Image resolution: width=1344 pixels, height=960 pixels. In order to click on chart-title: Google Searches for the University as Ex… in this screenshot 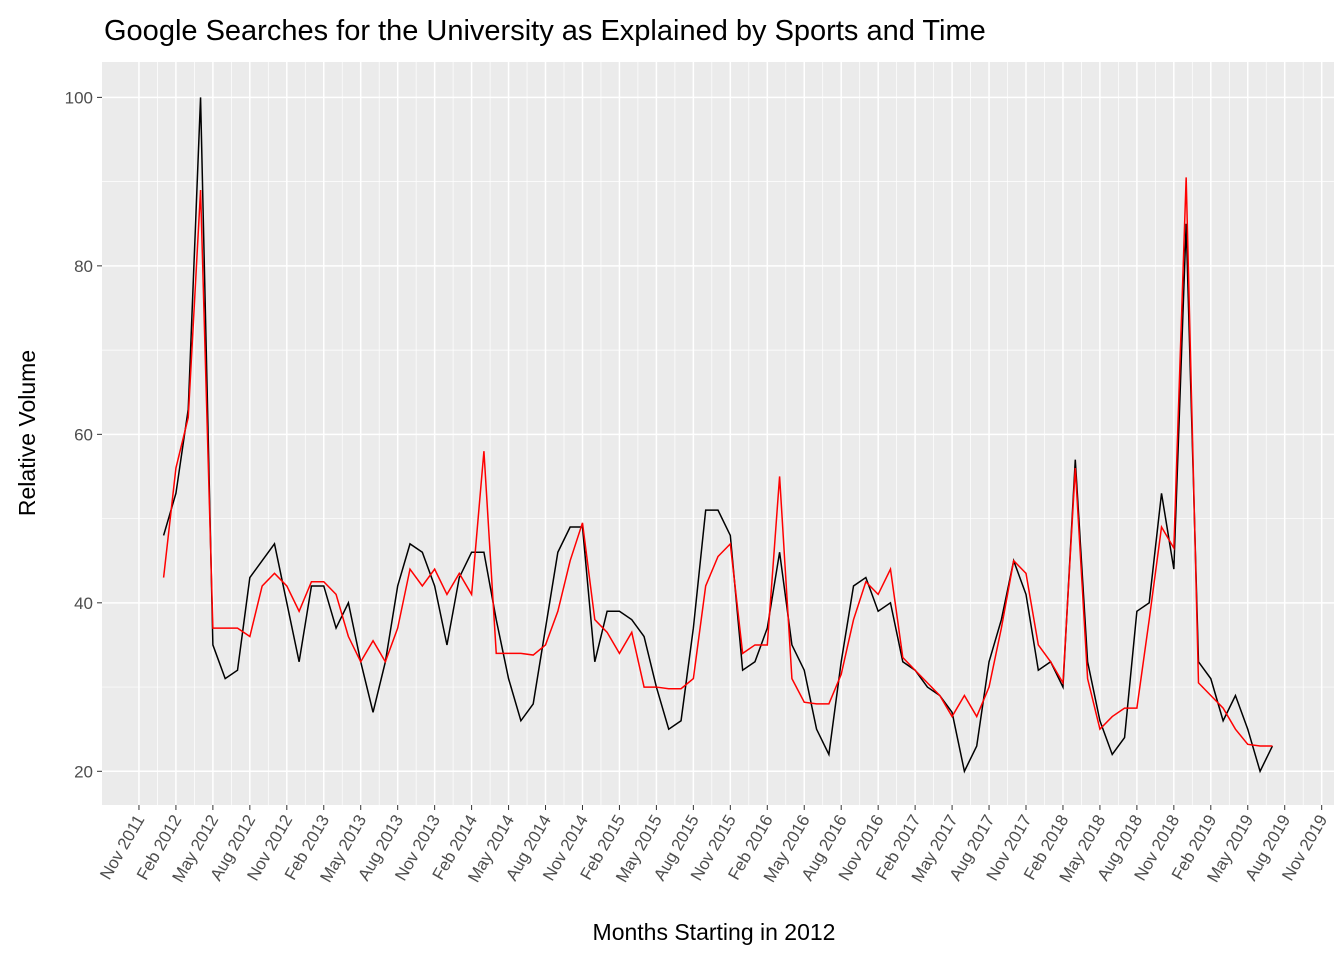, I will do `click(545, 31)`.